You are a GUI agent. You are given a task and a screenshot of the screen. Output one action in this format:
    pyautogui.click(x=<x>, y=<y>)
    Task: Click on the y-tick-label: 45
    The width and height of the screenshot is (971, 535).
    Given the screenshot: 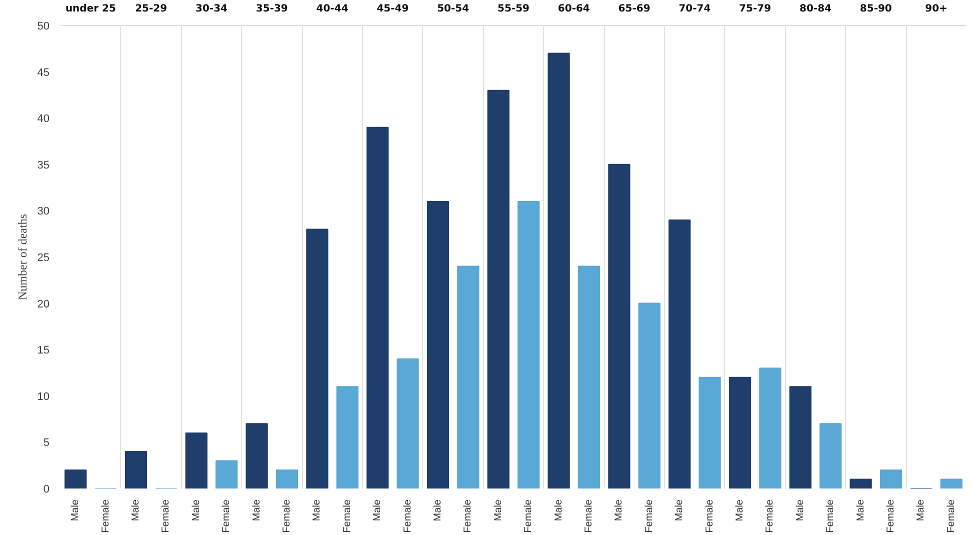 What is the action you would take?
    pyautogui.click(x=43, y=72)
    